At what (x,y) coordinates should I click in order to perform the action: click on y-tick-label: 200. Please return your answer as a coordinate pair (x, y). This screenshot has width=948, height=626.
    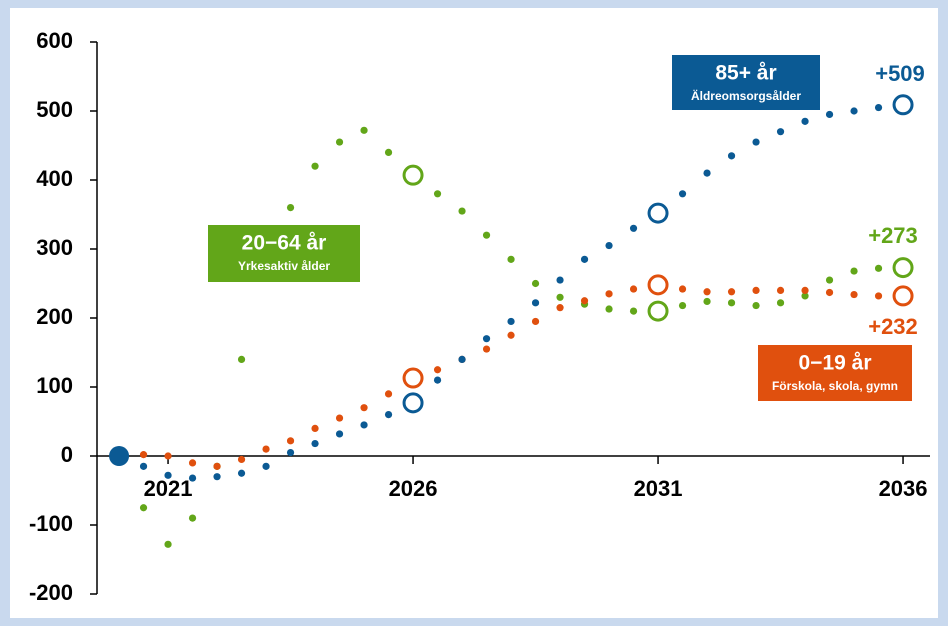
    Looking at the image, I should click on (54, 316).